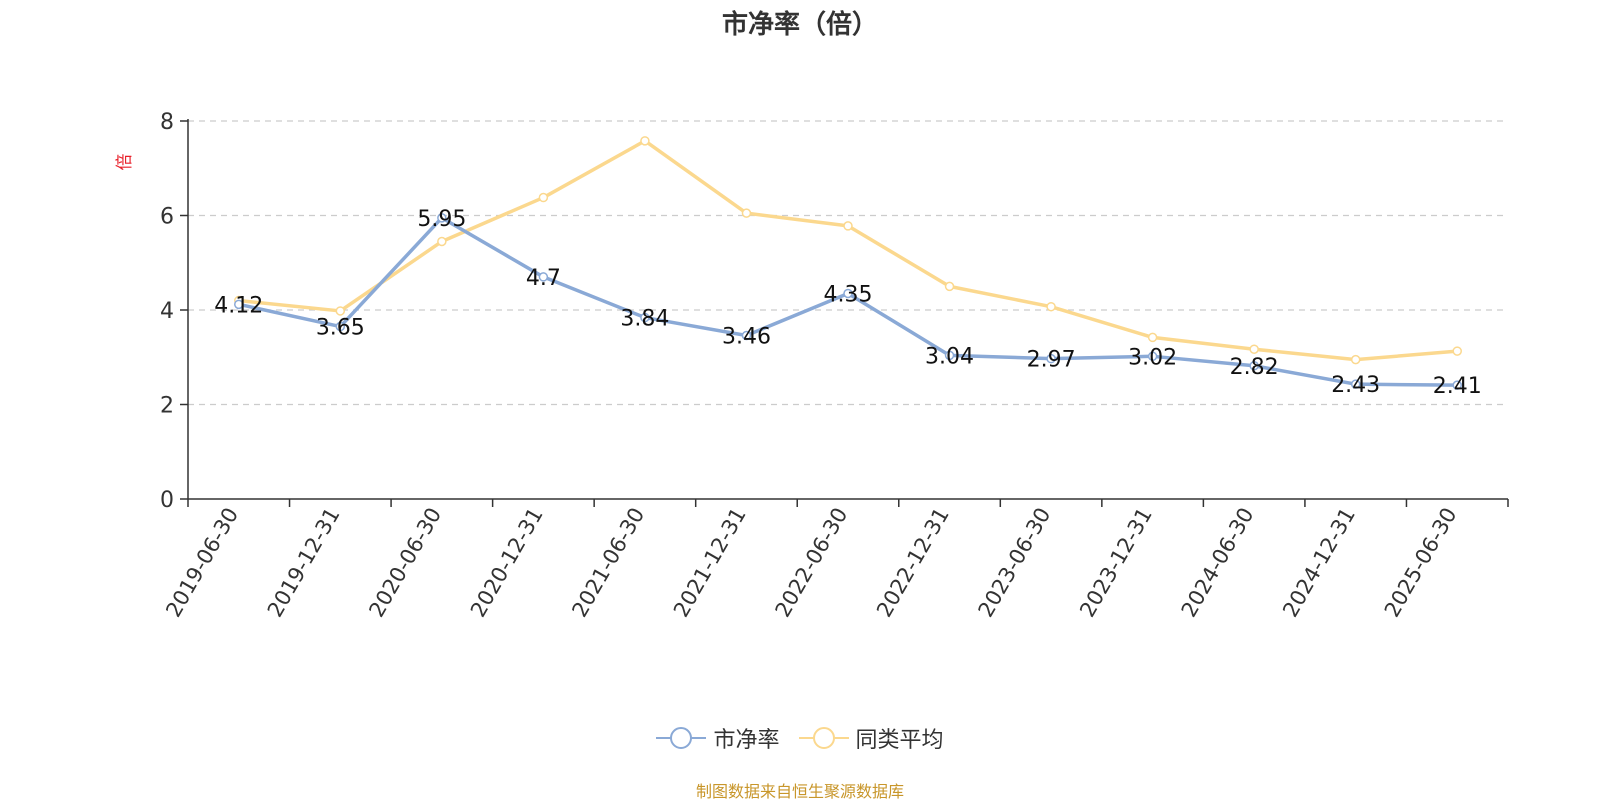 This screenshot has width=1600, height=802. Describe the element at coordinates (202, 563) in the screenshot. I see `x-tick-label: 2019-06-30` at that location.